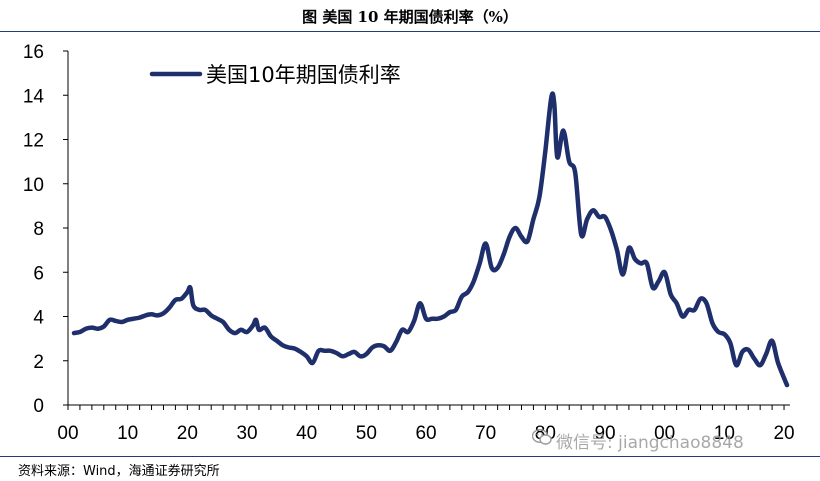  Describe the element at coordinates (366, 433) in the screenshot. I see `x-tick-label: 50` at that location.